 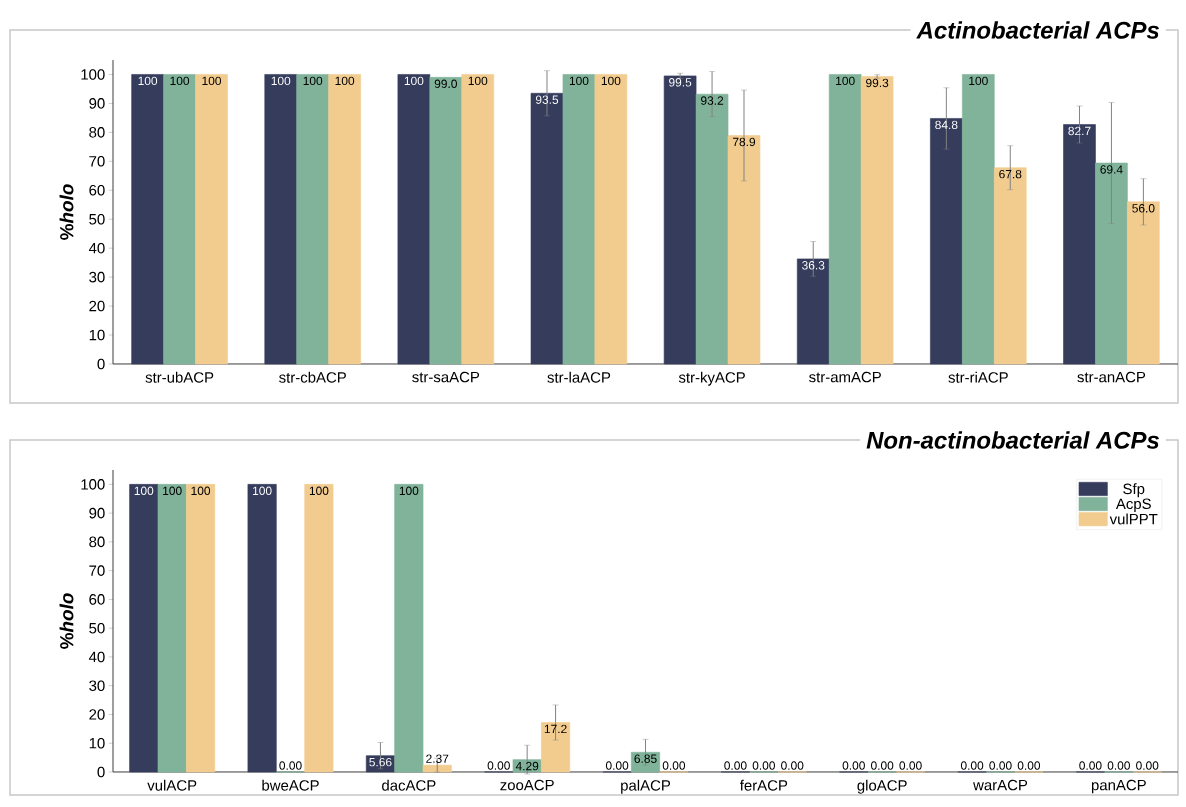 What do you see at coordinates (555, 729) in the screenshot?
I see `data-label: 17.2` at bounding box center [555, 729].